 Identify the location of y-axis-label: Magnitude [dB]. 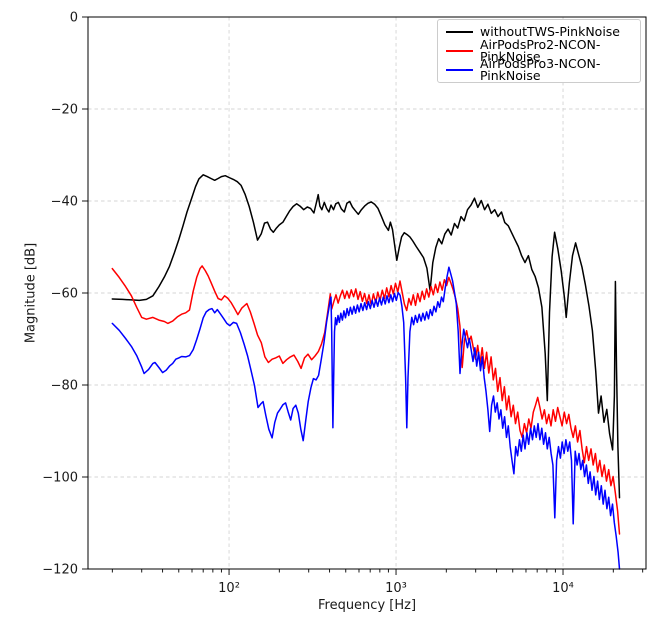
(31, 293).